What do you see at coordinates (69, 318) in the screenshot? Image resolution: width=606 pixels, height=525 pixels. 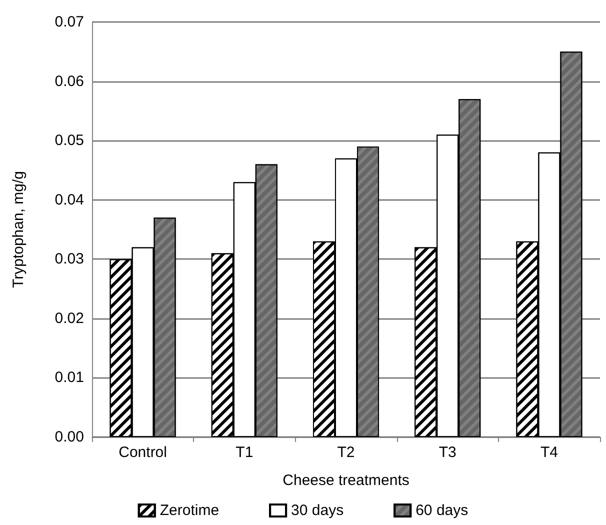 I see `y-tick-label: 0.02` at bounding box center [69, 318].